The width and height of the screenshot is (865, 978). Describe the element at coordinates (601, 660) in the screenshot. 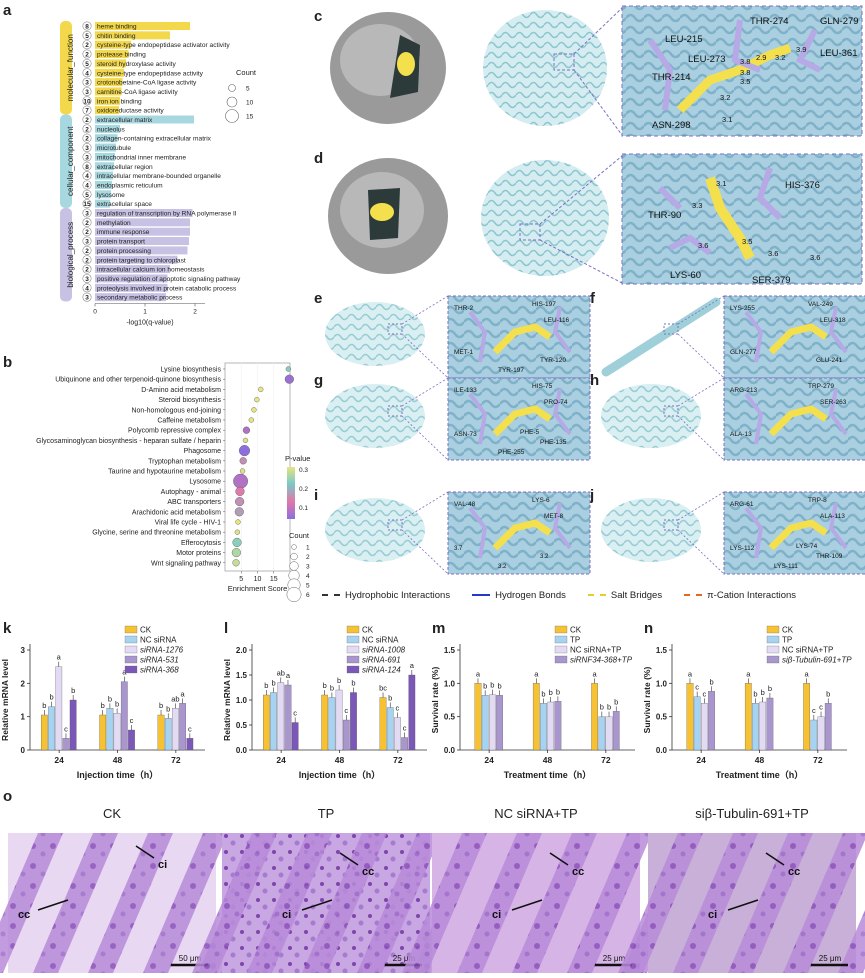

I see `legend-label: siRNF34-368+TP` at that location.